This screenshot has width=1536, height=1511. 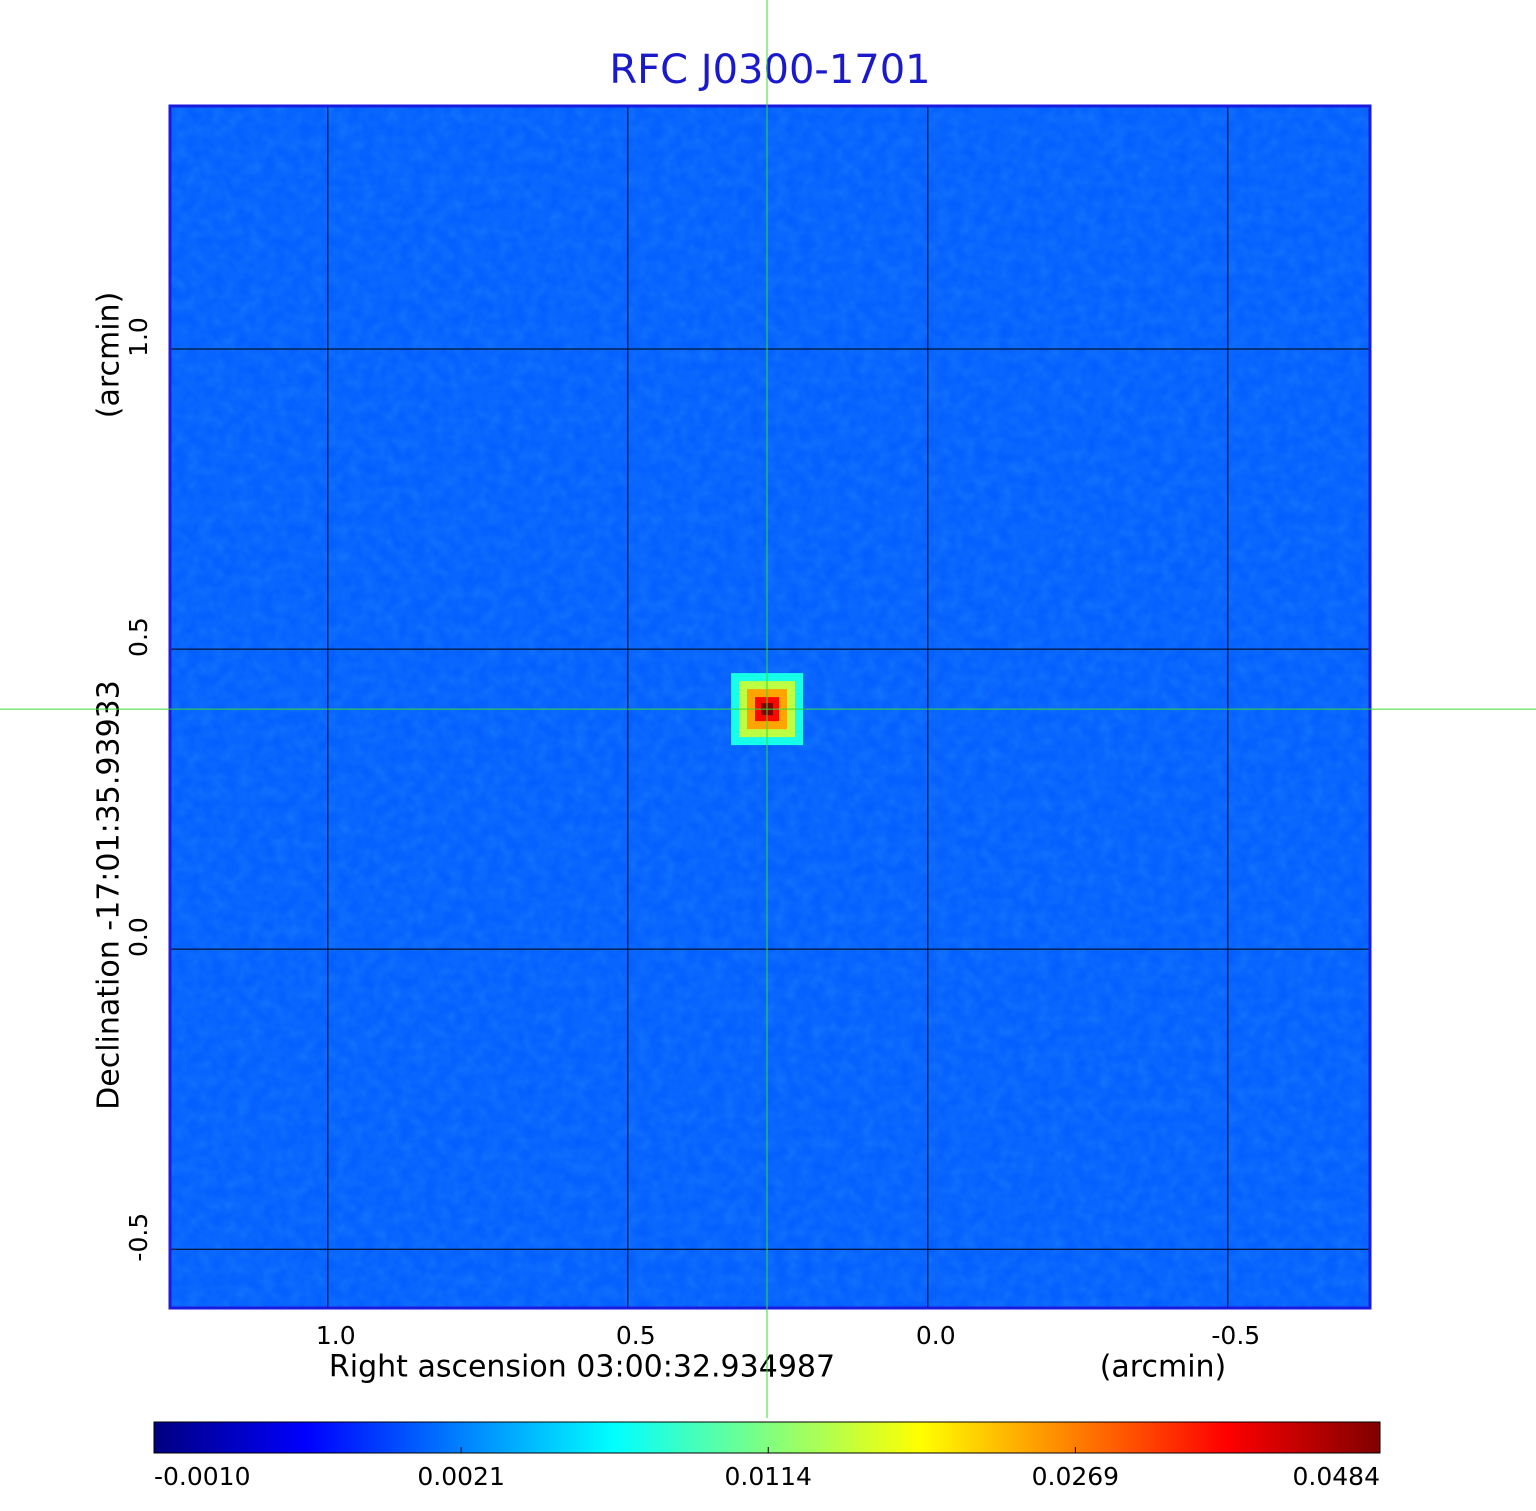 What do you see at coordinates (1336, 1476) in the screenshot?
I see `colorbar-tick-label: 0.0484` at bounding box center [1336, 1476].